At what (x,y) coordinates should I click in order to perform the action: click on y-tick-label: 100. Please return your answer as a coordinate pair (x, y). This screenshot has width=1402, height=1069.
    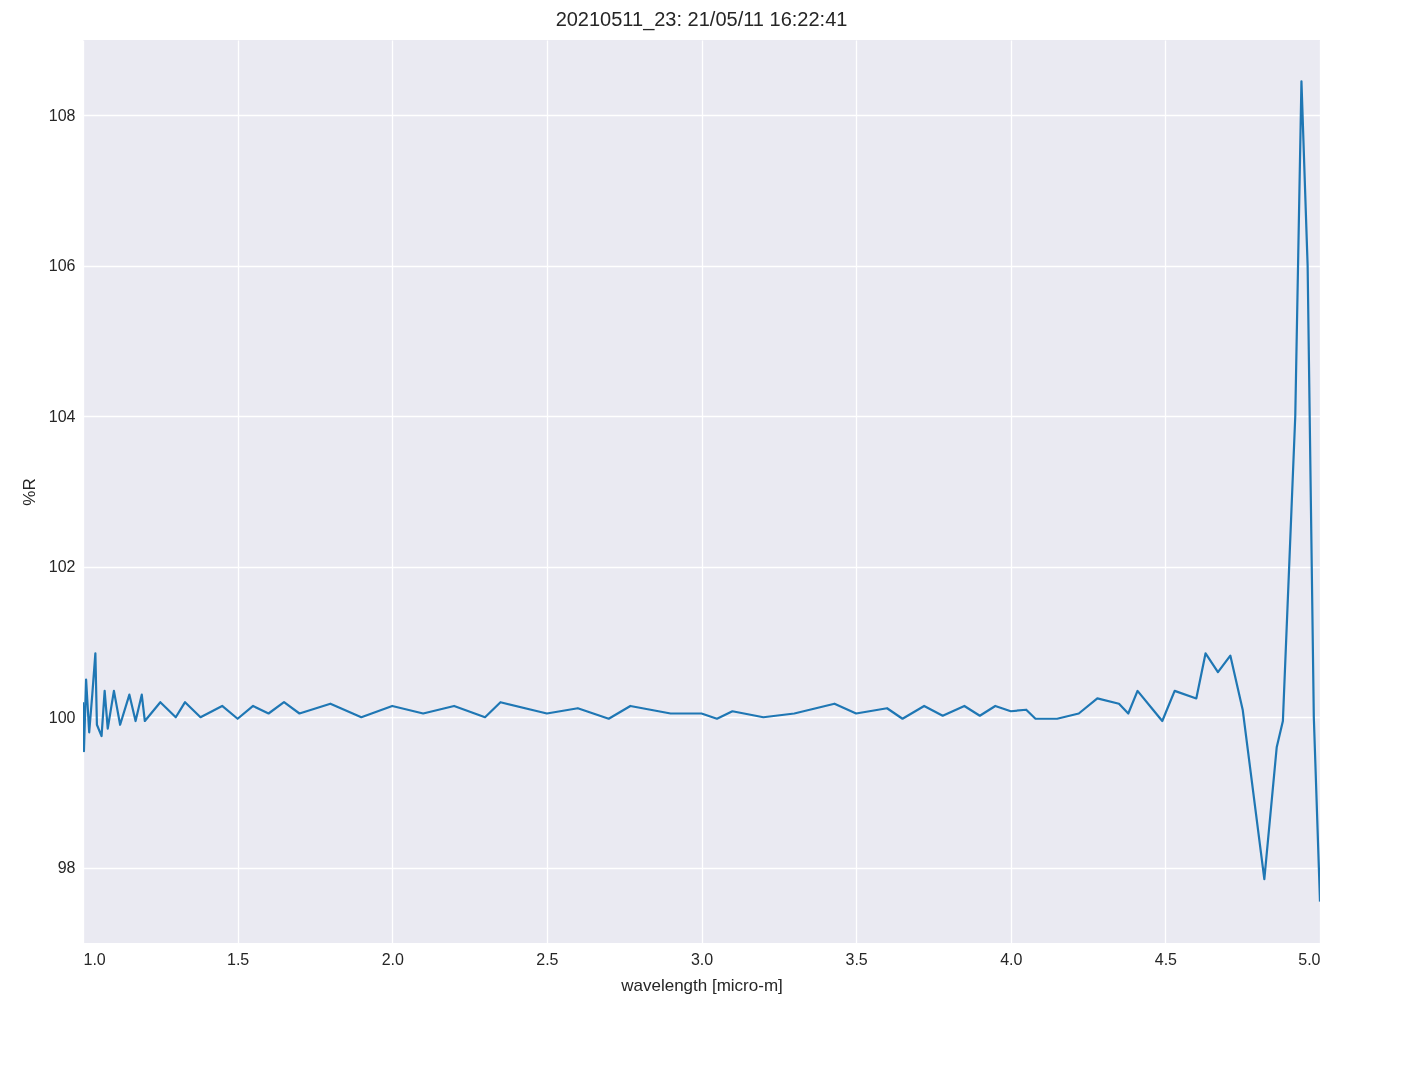
    Looking at the image, I should click on (62, 717).